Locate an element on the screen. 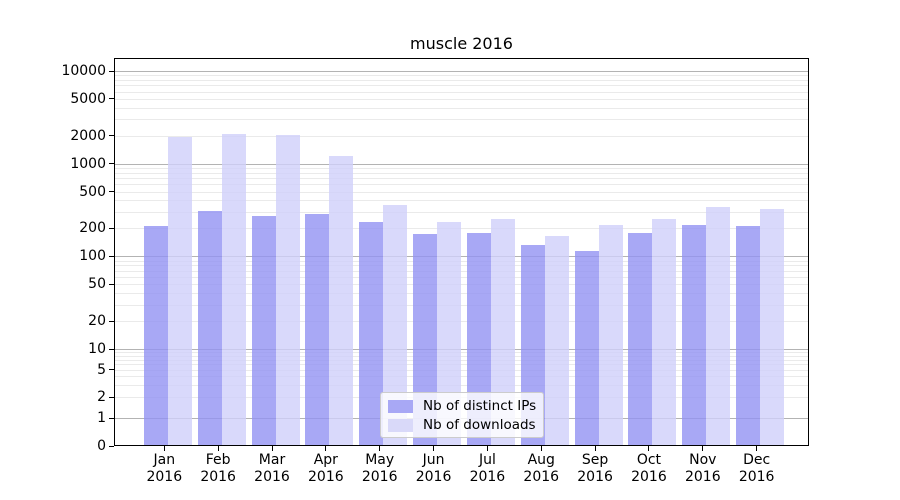 This screenshot has width=900, height=500. y-tick-label: 2000 is located at coordinates (88, 135).